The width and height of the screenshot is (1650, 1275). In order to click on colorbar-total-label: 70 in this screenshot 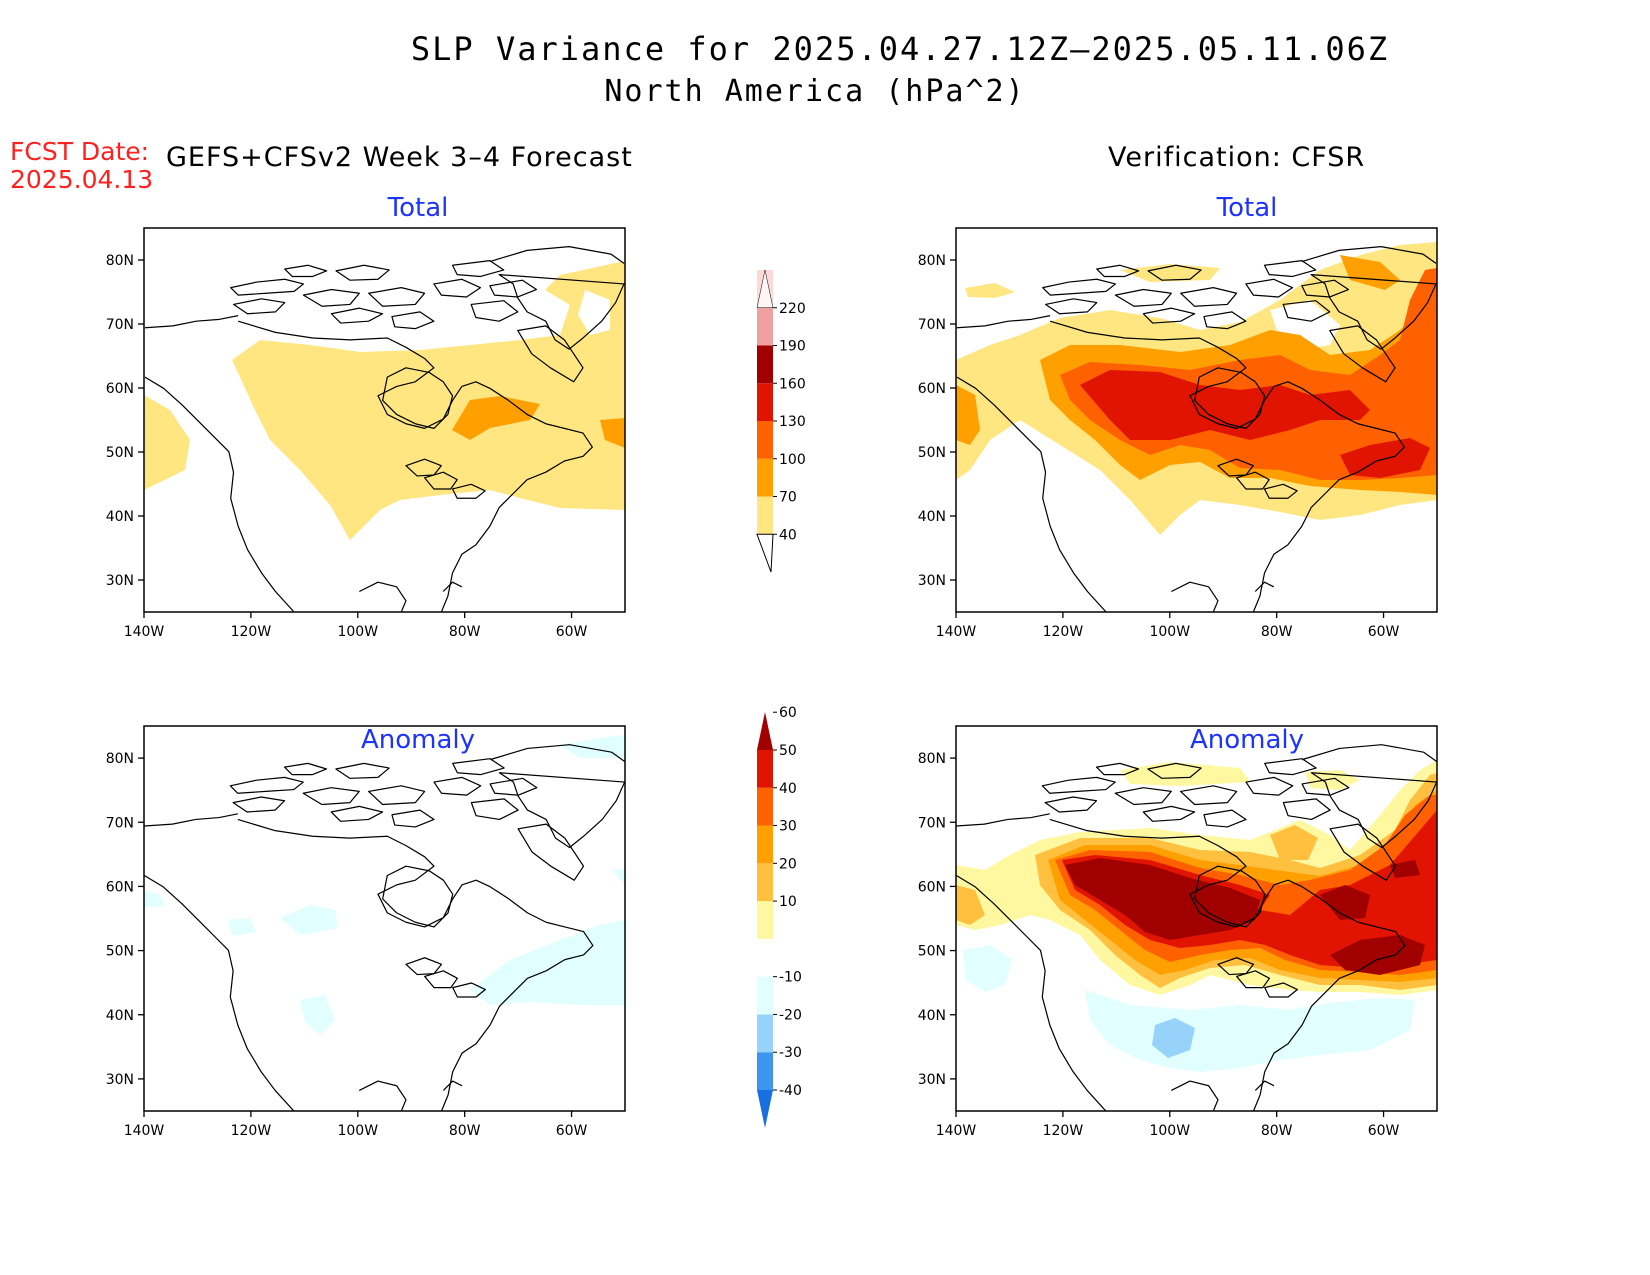, I will do `click(788, 498)`.